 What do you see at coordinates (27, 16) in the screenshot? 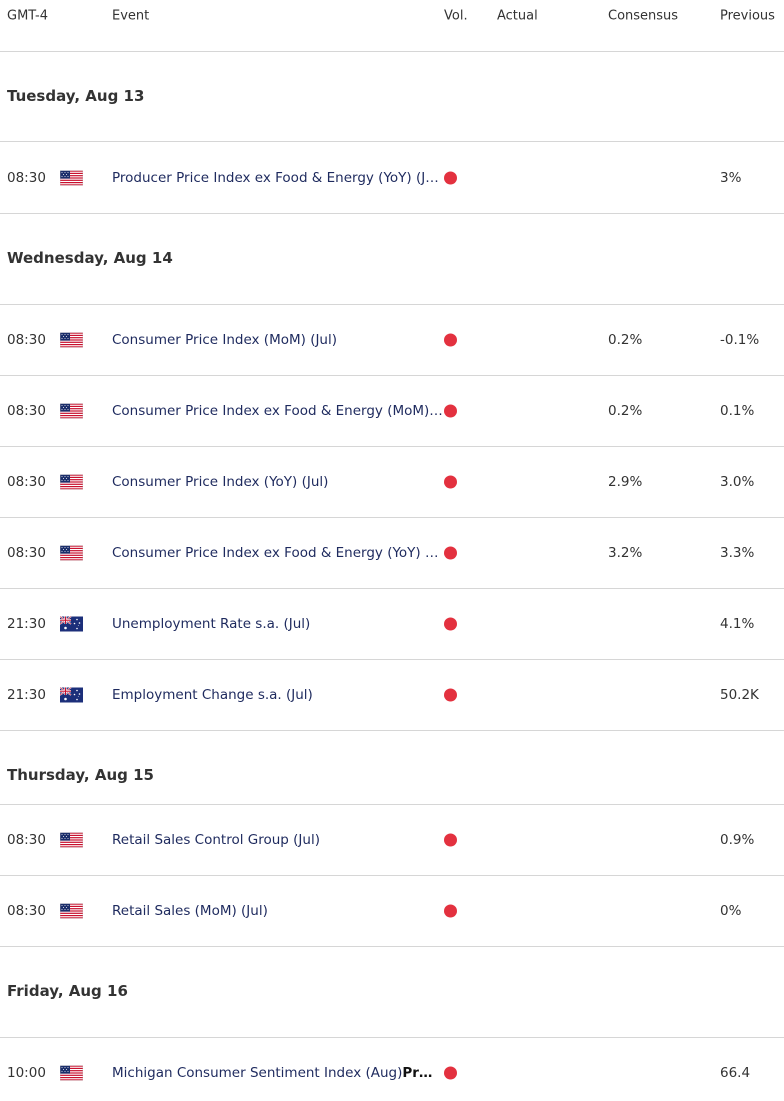
I see `column-header: GMT-4` at bounding box center [27, 16].